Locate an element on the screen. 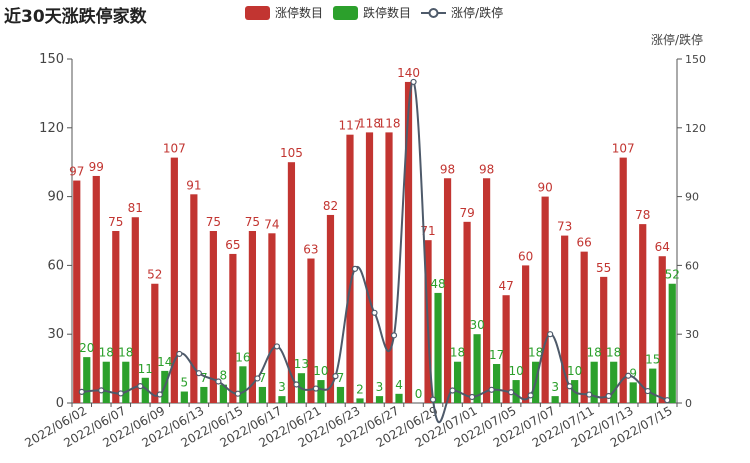 Image resolution: width=750 pixels, height=463 pixels. data-label-limit-up: 90 is located at coordinates (545, 188).